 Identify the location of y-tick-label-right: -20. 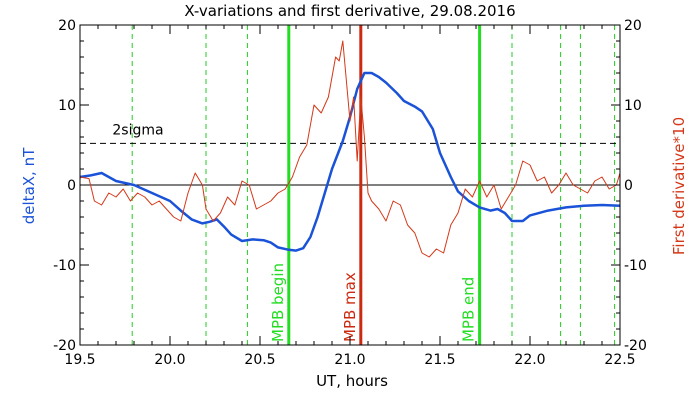
(635, 346).